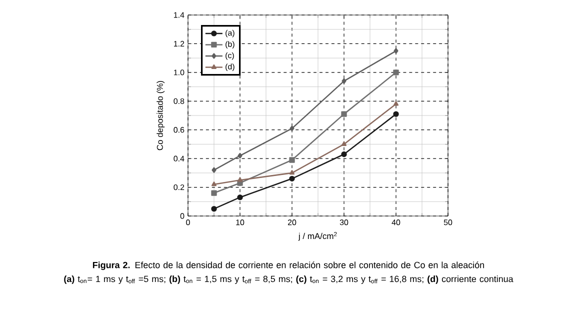 The image size is (577, 321). I want to click on text: Figura 2. Efecto de la densidad de corriente en relación sobre el contenido de Co en la aleación, so click(288, 266).